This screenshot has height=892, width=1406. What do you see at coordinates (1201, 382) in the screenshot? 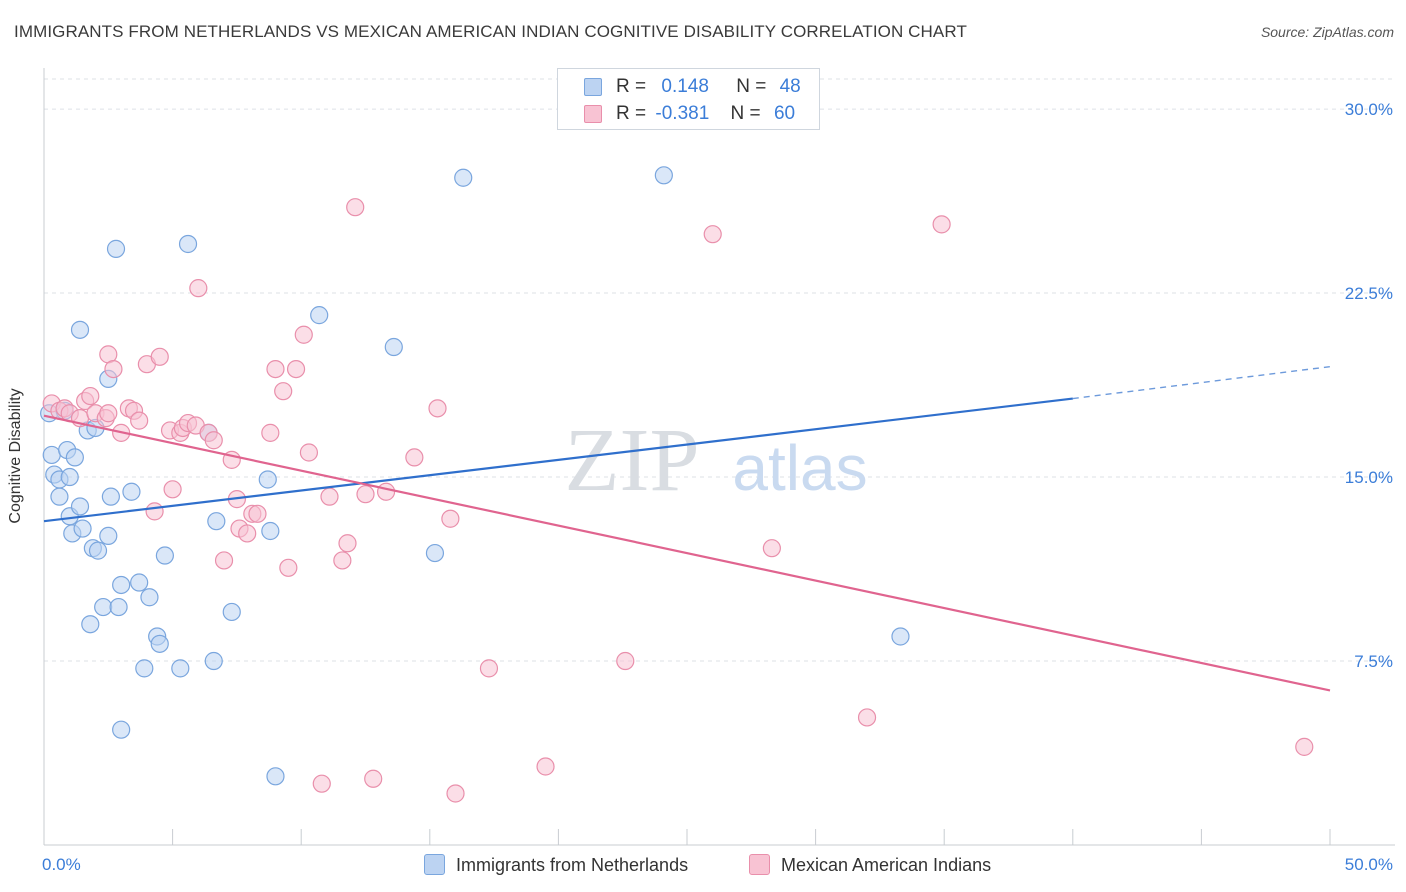
I see `trend-line-netherlands-extension` at bounding box center [1201, 382].